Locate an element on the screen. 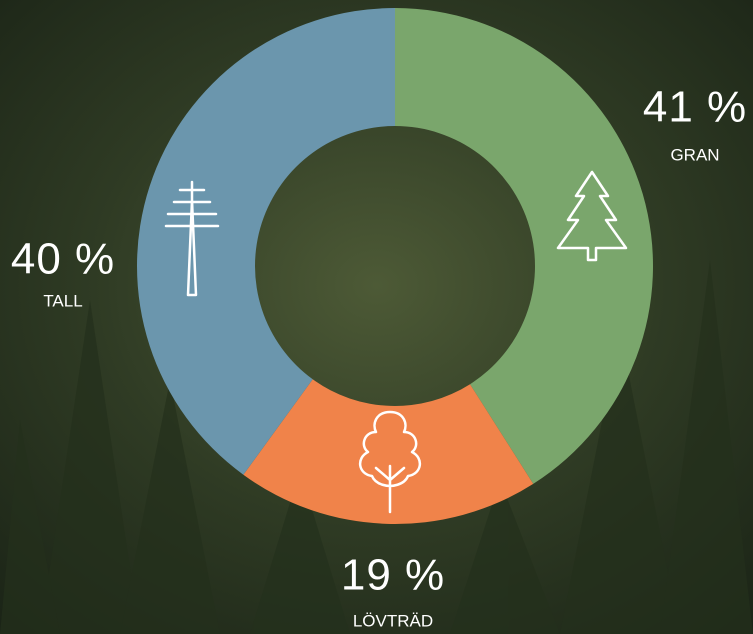 Image resolution: width=753 pixels, height=634 pixels. pine-icon is located at coordinates (192, 238).